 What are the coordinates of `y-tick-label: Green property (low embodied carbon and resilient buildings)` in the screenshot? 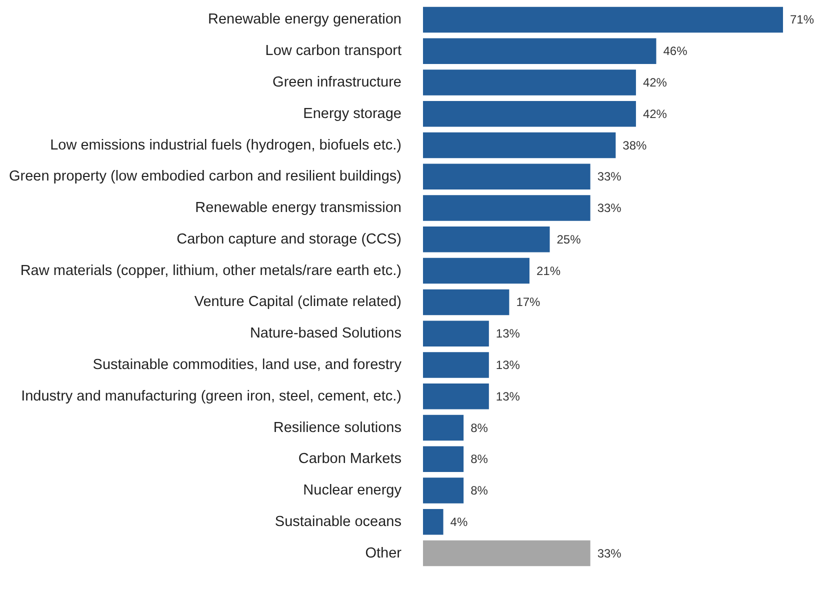 It's located at (205, 176).